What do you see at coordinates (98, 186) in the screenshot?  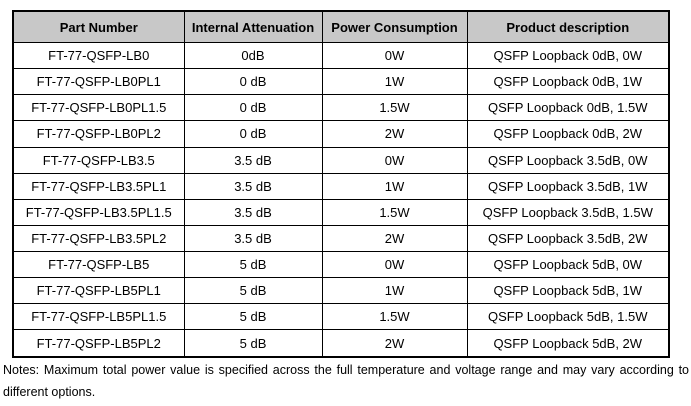 I see `cell-part-number: FT-77-QSFP-LB3.5PL1` at bounding box center [98, 186].